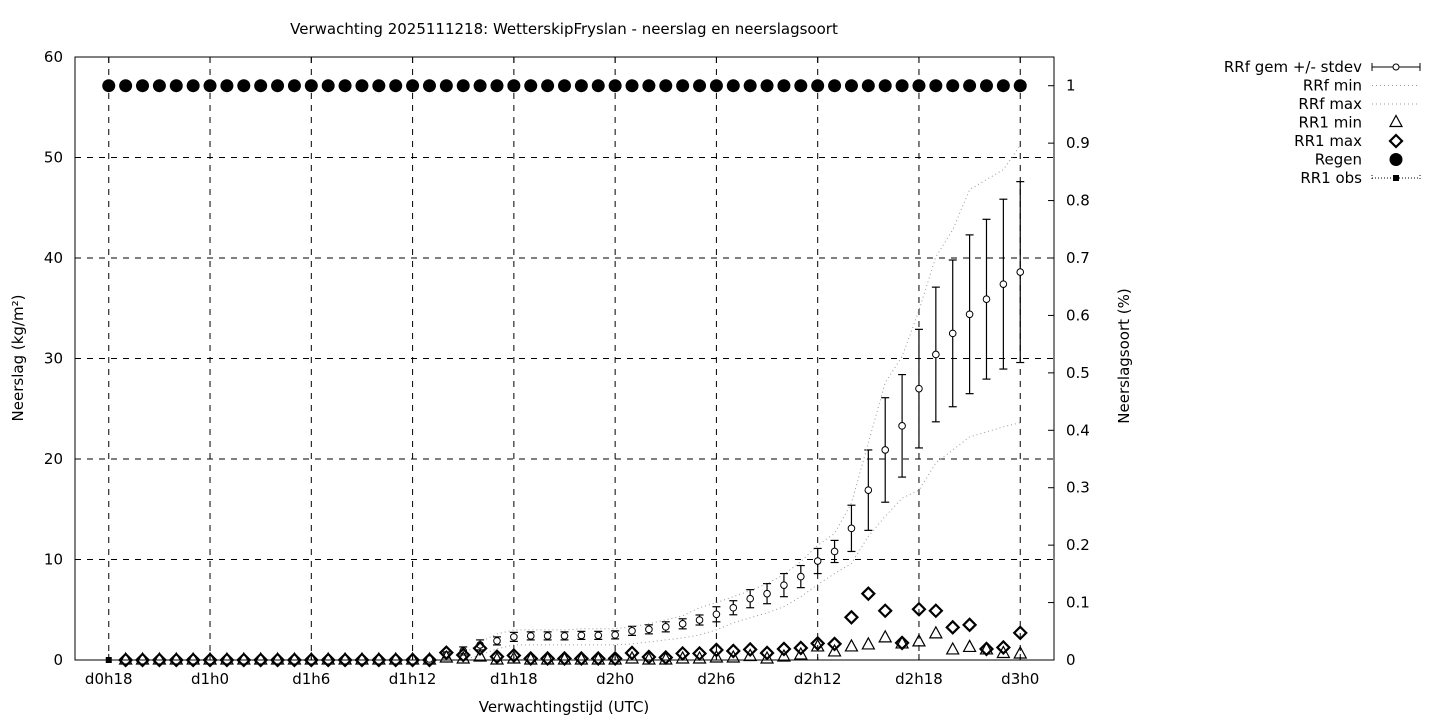  Describe the element at coordinates (742, 541) in the screenshot. I see `series-rrf-min` at that location.